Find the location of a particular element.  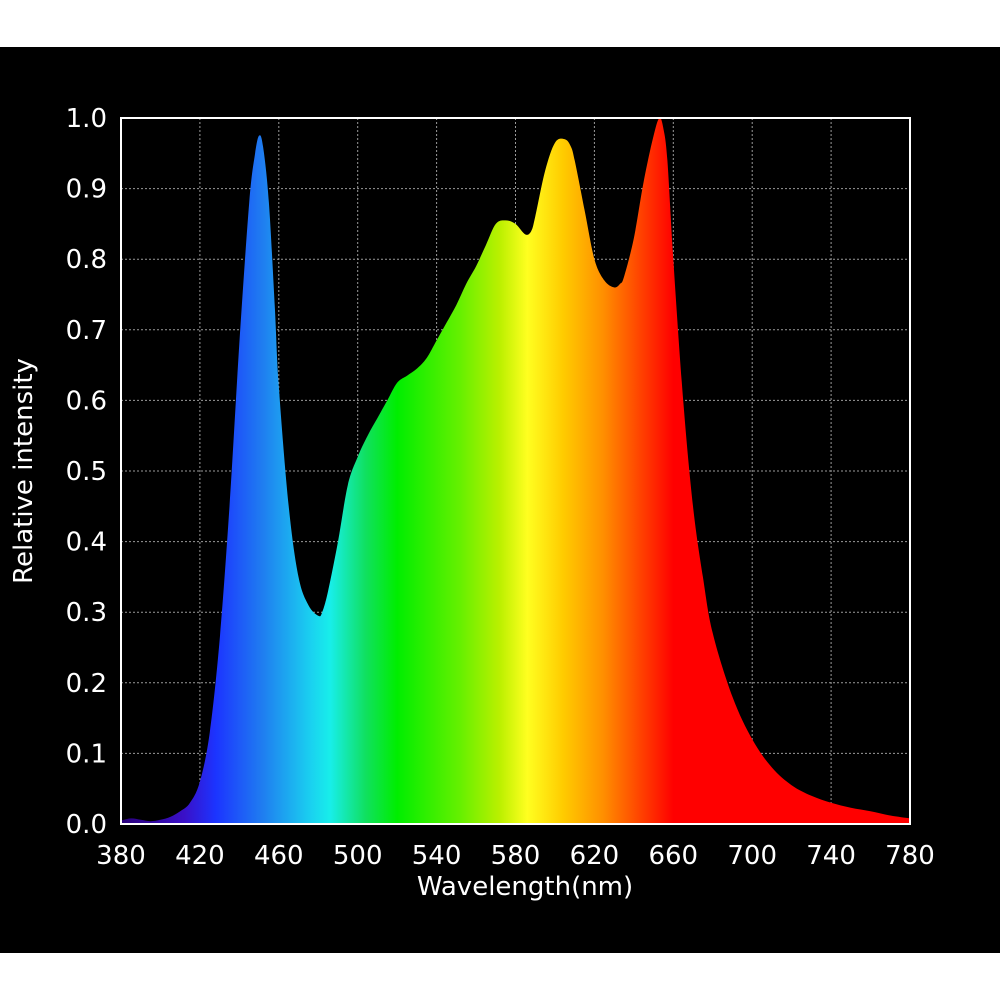

y-tick-label: 1.0 is located at coordinates (86, 119).